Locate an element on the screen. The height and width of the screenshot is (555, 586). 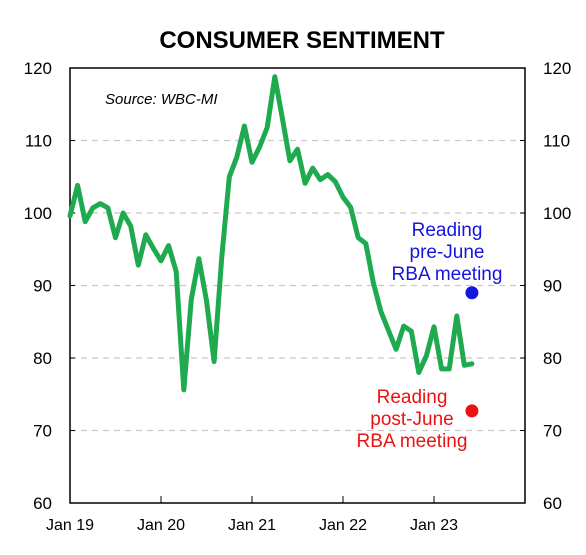
x-tick-label: Jan 21 is located at coordinates (252, 525).